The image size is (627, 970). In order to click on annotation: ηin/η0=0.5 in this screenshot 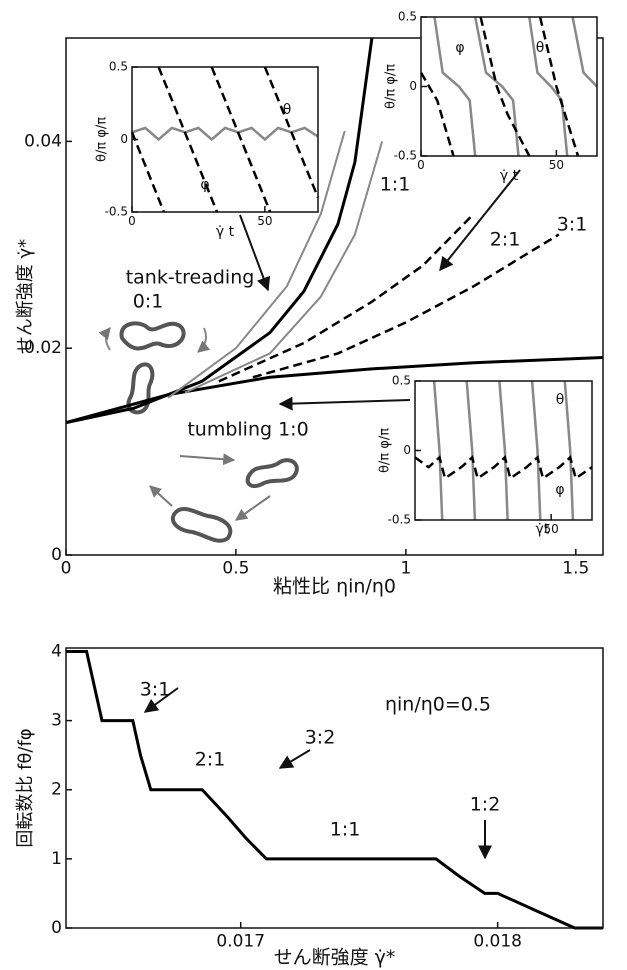, I will do `click(438, 705)`.